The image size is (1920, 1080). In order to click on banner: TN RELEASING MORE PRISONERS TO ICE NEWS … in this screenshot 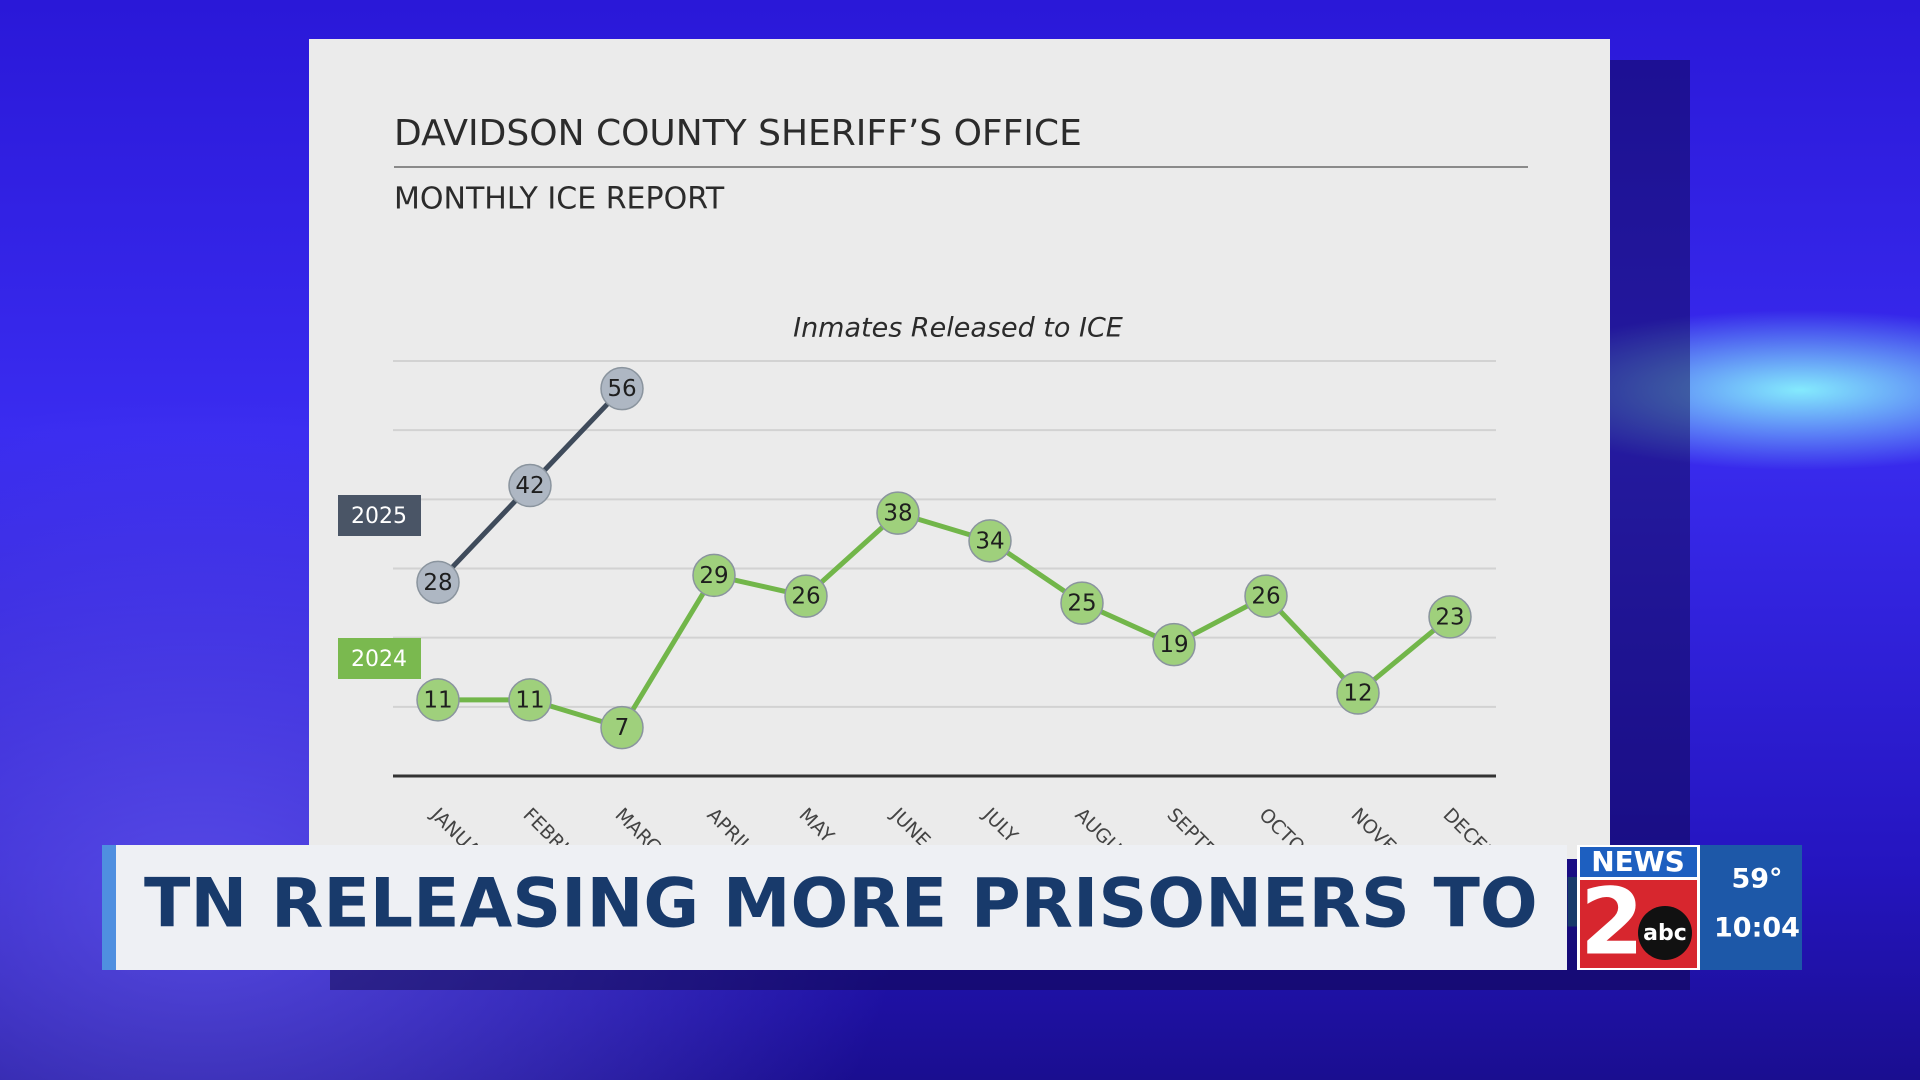, I will do `click(952, 910)`.